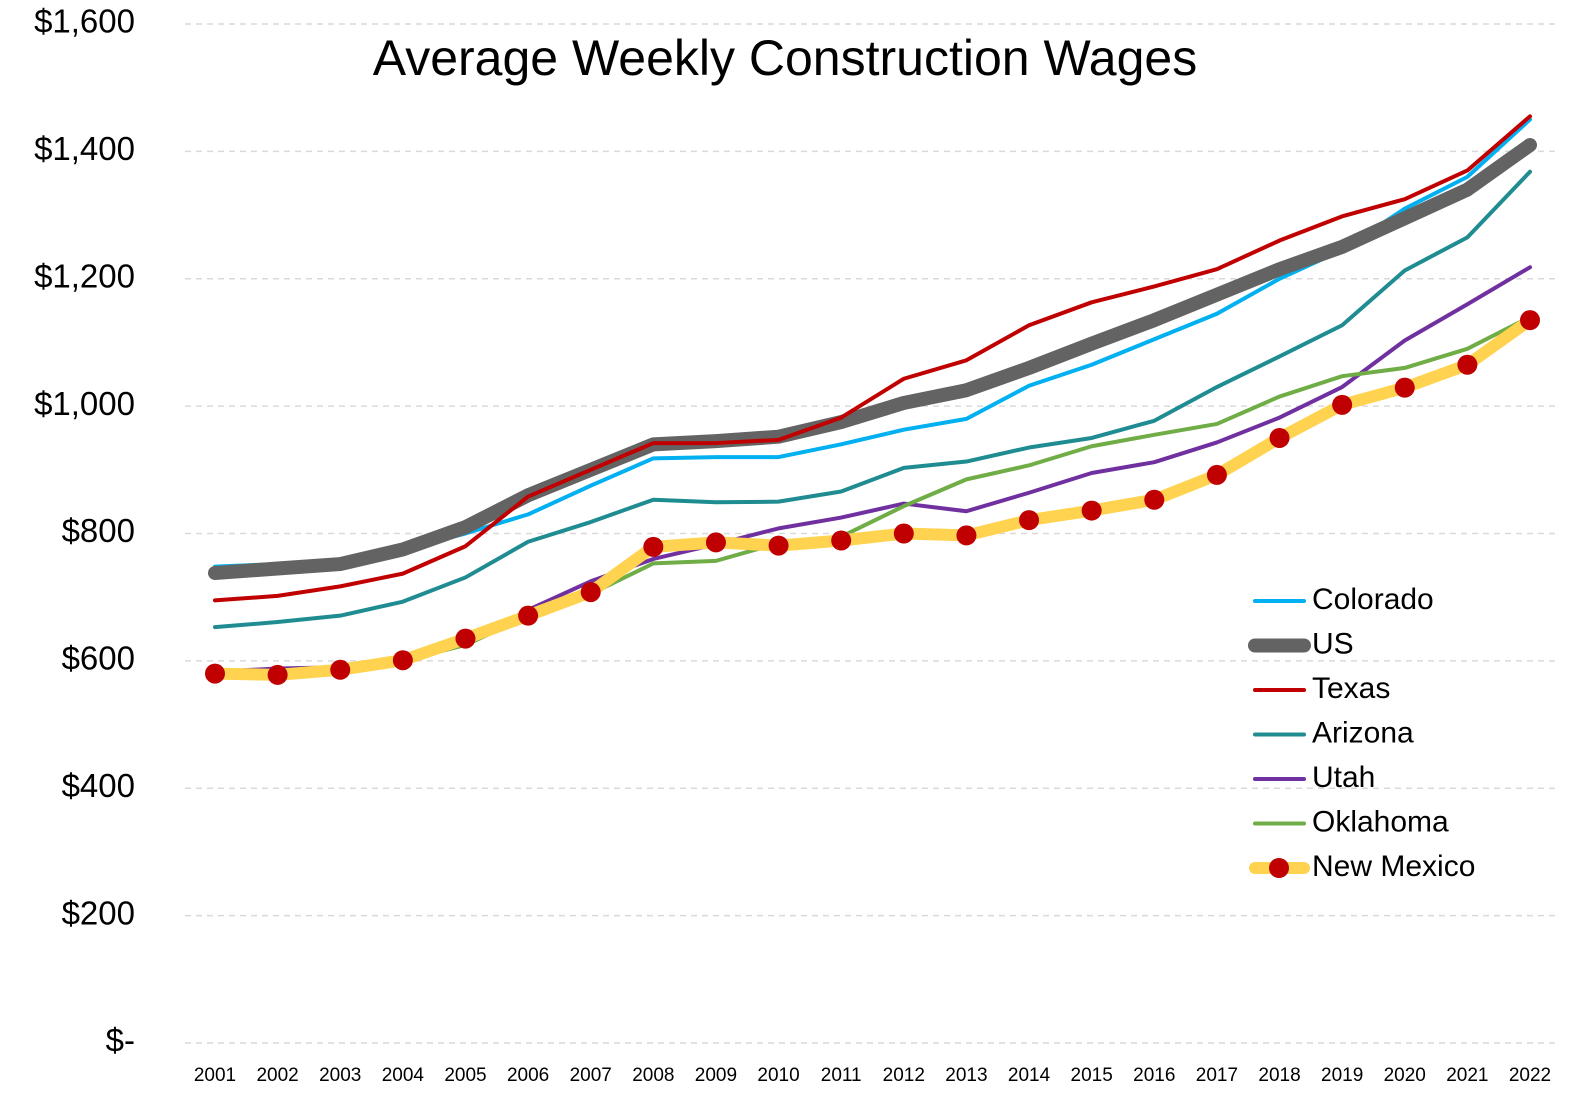  Describe the element at coordinates (1092, 1075) in the screenshot. I see `x-tick-label: 2015` at that location.